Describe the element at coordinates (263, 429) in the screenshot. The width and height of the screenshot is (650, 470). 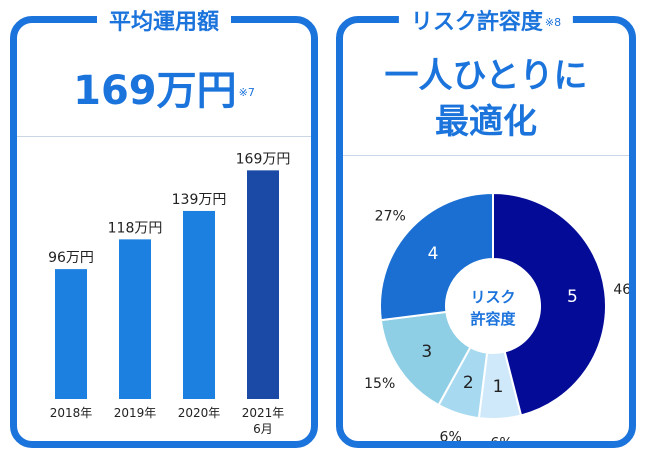
I see `x-tick-label: 6月` at that location.